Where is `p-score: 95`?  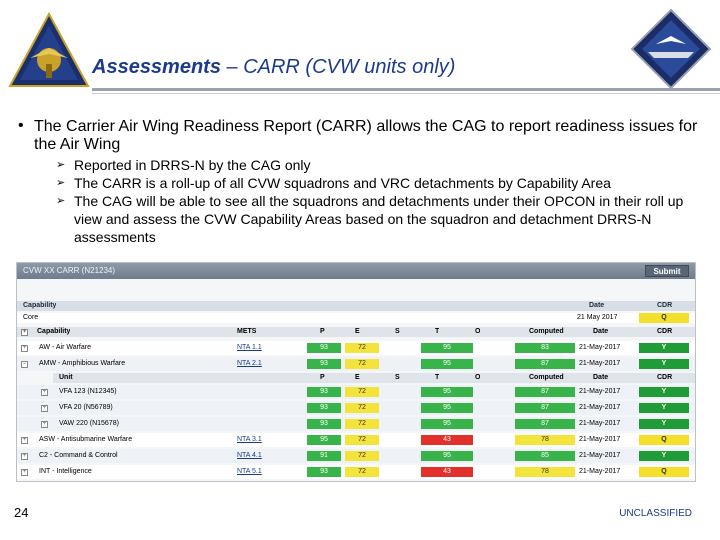
p-score: 95 is located at coordinates (324, 440).